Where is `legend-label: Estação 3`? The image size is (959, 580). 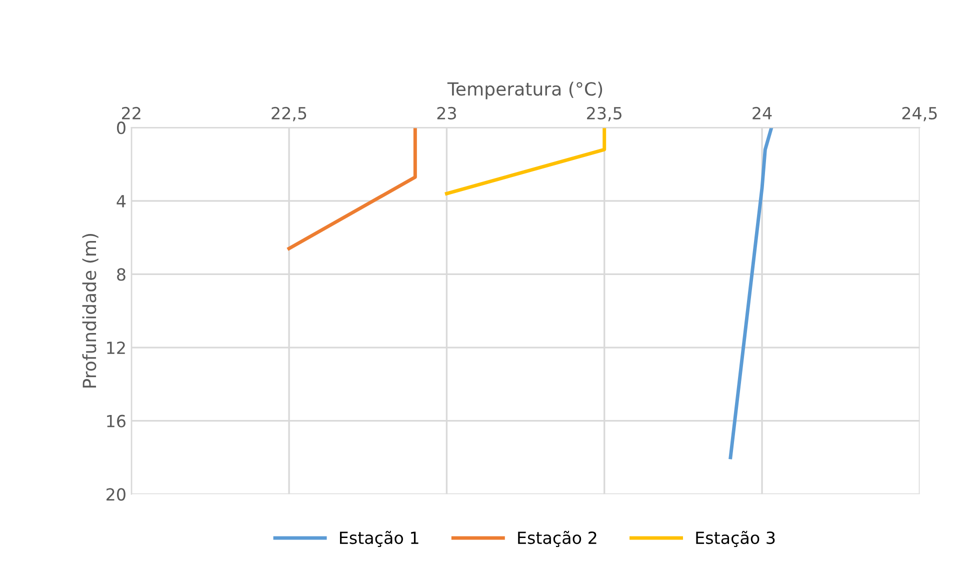
legend-label: Estação 3 is located at coordinates (735, 539).